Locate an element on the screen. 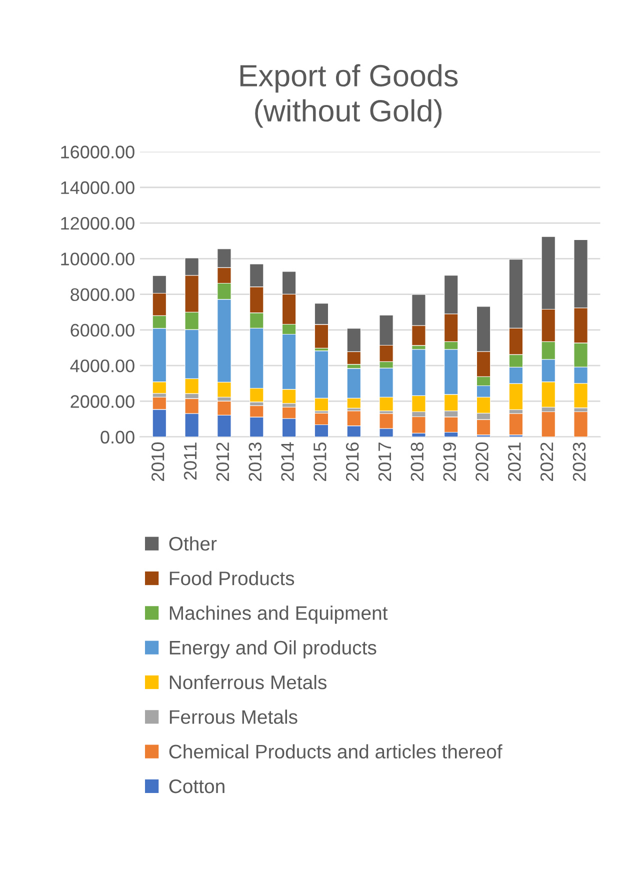  y-tick-label: 0.00 is located at coordinates (117, 437).